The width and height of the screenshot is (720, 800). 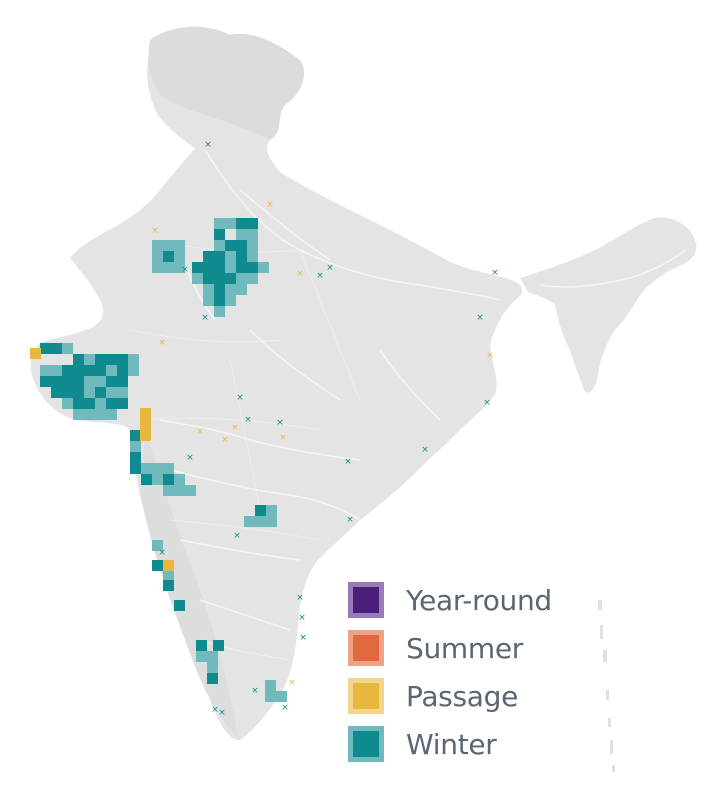 What do you see at coordinates (479, 600) in the screenshot?
I see `legend-label-year-round: Year-round` at bounding box center [479, 600].